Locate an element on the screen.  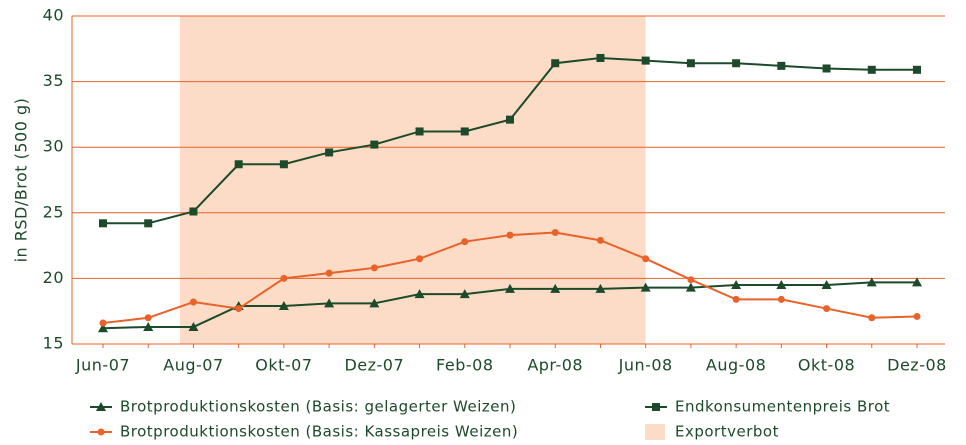
x-tick-label: Okt-08 is located at coordinates (826, 365).